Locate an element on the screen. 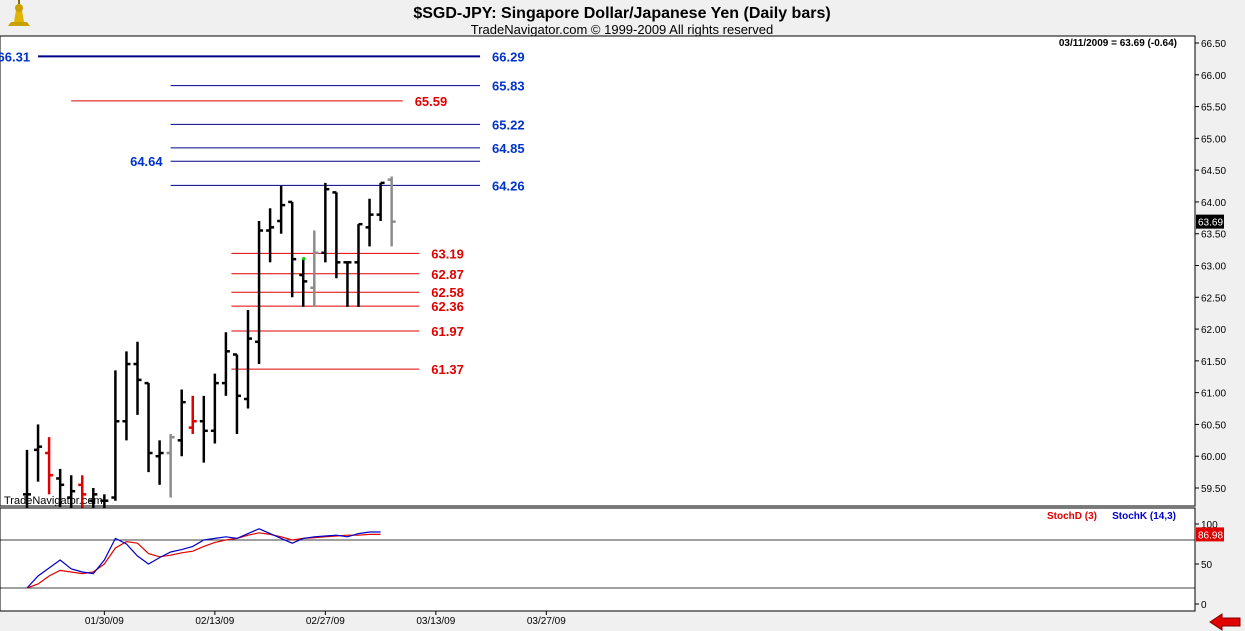 Image resolution: width=1245 pixels, height=631 pixels. date-x-axis: 01/30/09 02/13/09 02/27/09 03/13/09 03/27/09 is located at coordinates (325, 619).